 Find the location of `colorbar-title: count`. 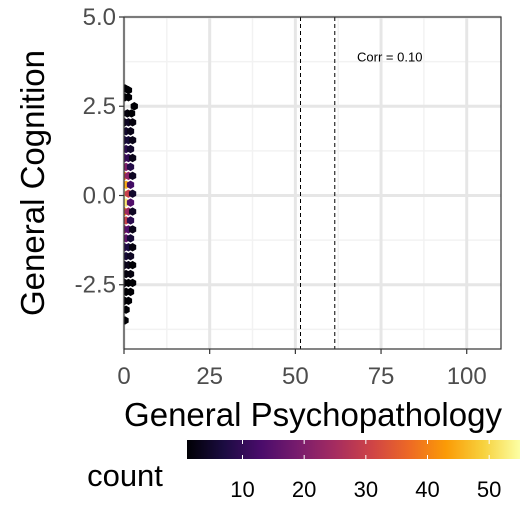

colorbar-title: count is located at coordinates (125, 475).